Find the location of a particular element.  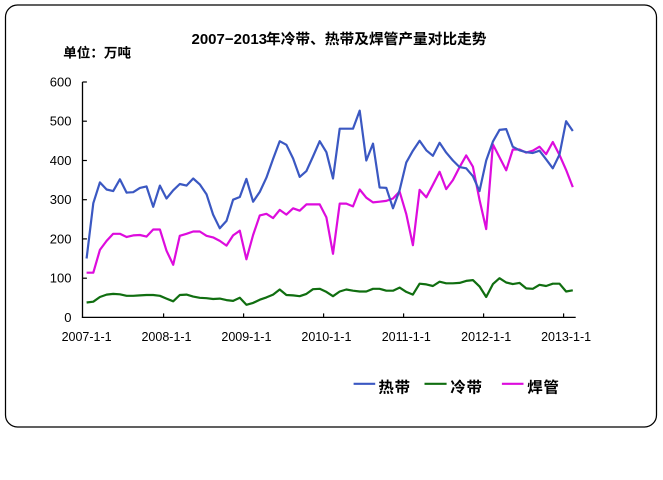

svg-text: 2011-1-1 is located at coordinates (406, 337).